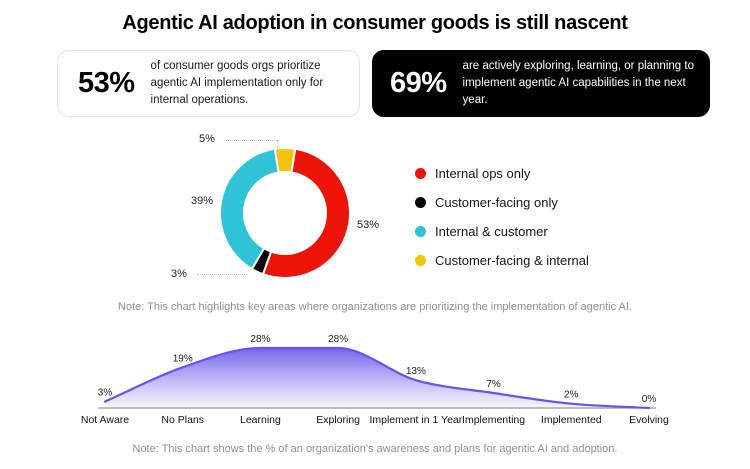  Describe the element at coordinates (493, 420) in the screenshot. I see `x-axis-label: Implementing` at that location.